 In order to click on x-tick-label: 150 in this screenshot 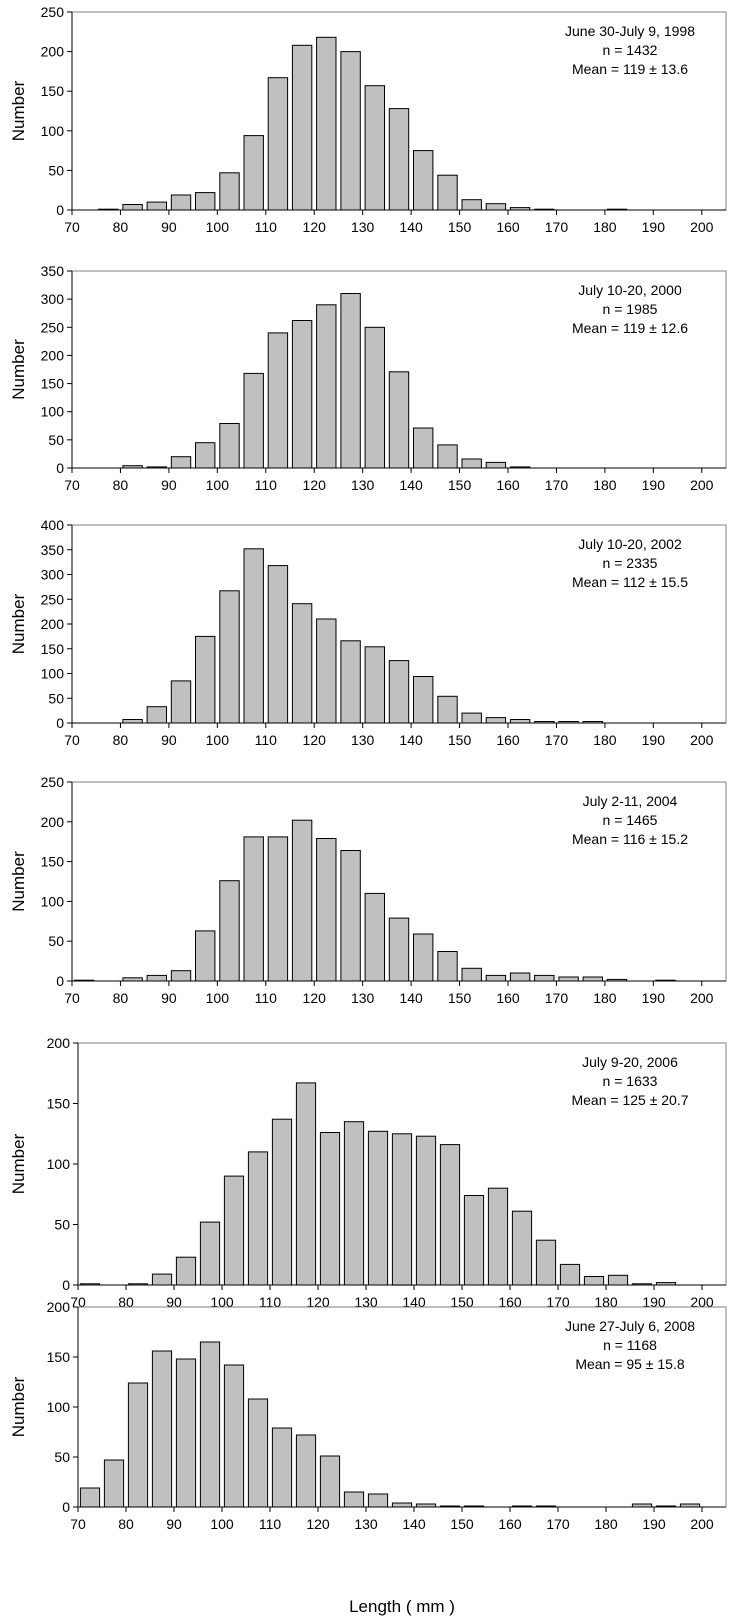, I will do `click(460, 485)`.